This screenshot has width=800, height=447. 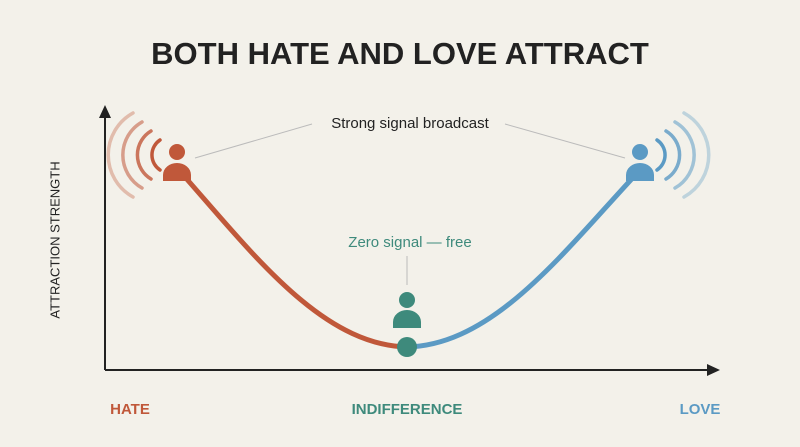 I want to click on label-love: LOVE, so click(x=700, y=409).